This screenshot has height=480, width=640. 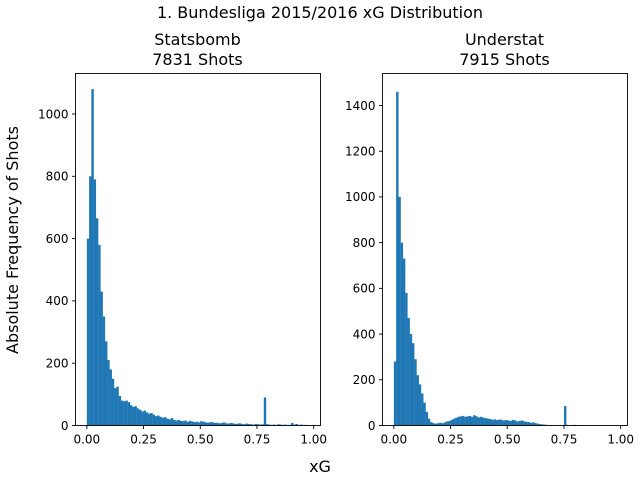 I want to click on understat-y-tick-label: 800, so click(x=364, y=243).